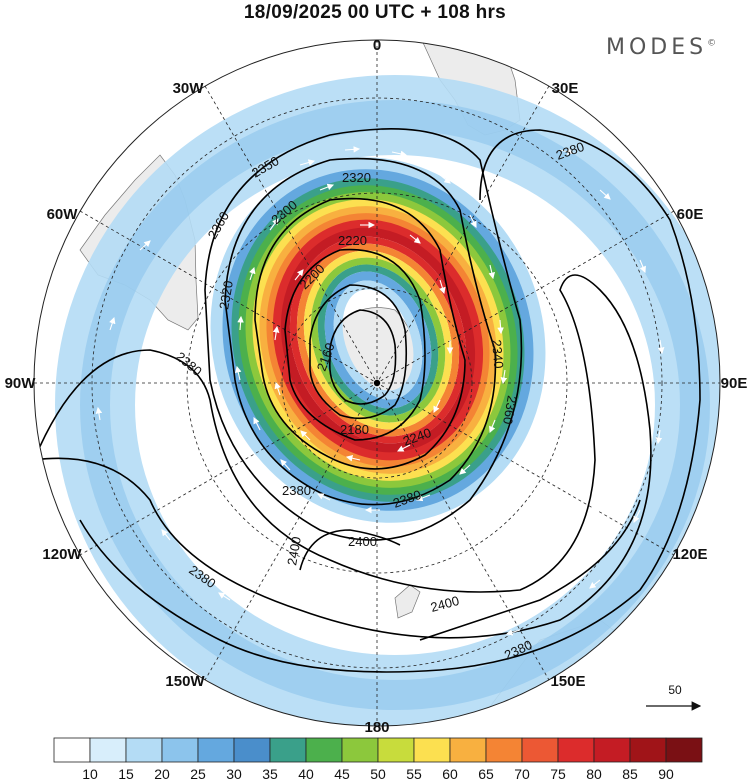 The width and height of the screenshot is (750, 782). Describe the element at coordinates (486, 774) in the screenshot. I see `colorbar-label: 65` at that location.